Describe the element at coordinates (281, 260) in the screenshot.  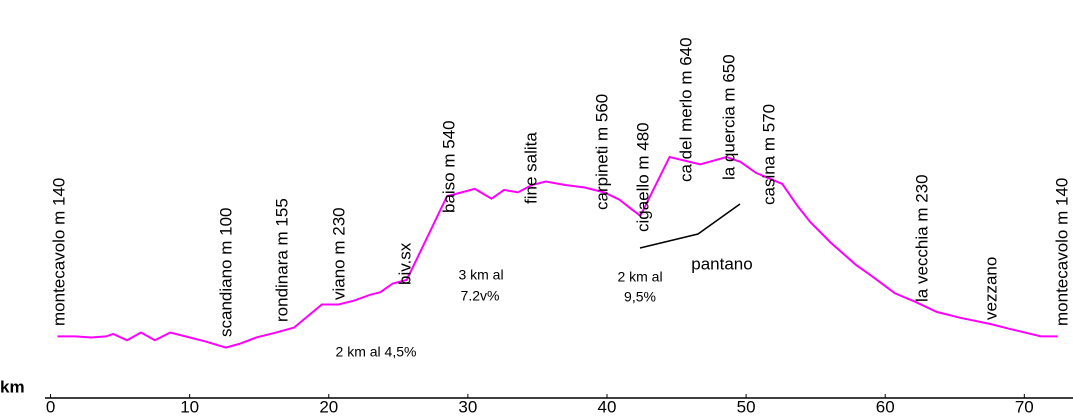
I see `place-label: rondinara m 155` at that location.